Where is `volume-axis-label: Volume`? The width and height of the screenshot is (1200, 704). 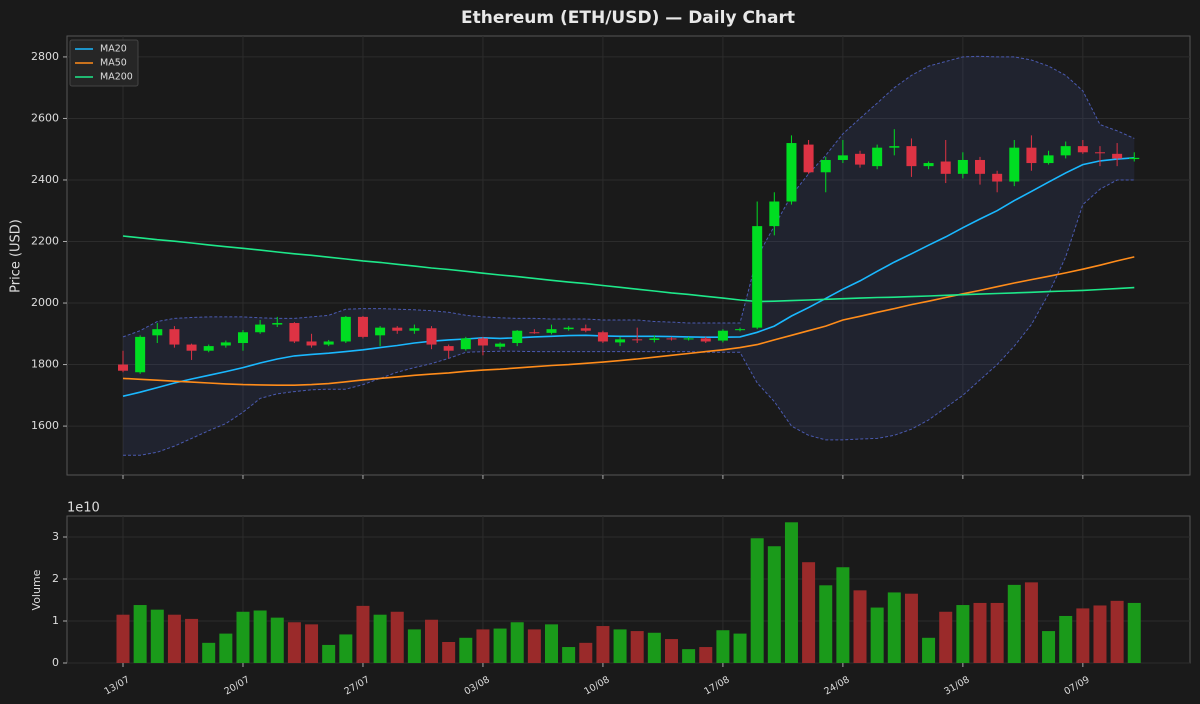 volume-axis-label: Volume is located at coordinates (36, 589).